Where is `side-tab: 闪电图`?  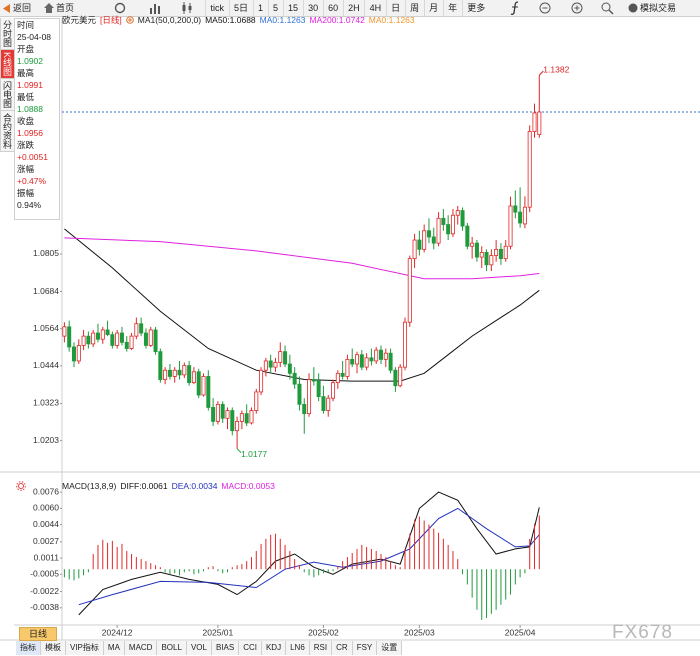 side-tab: 闪电图 is located at coordinates (7, 95).